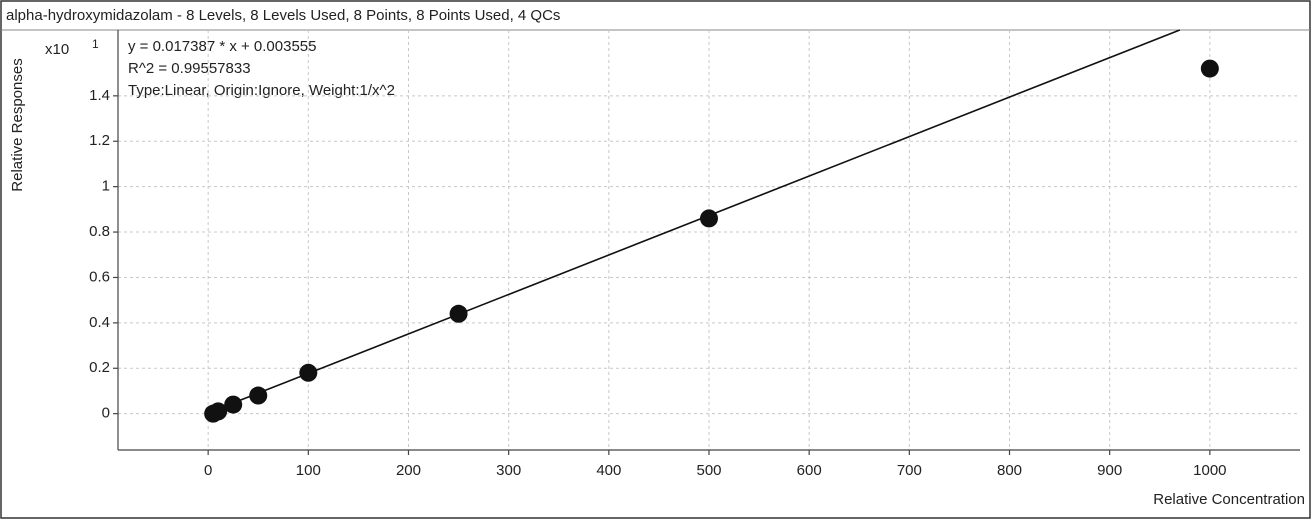 The image size is (1311, 519). Describe the element at coordinates (106, 186) in the screenshot. I see `y-tick-label: 1` at that location.